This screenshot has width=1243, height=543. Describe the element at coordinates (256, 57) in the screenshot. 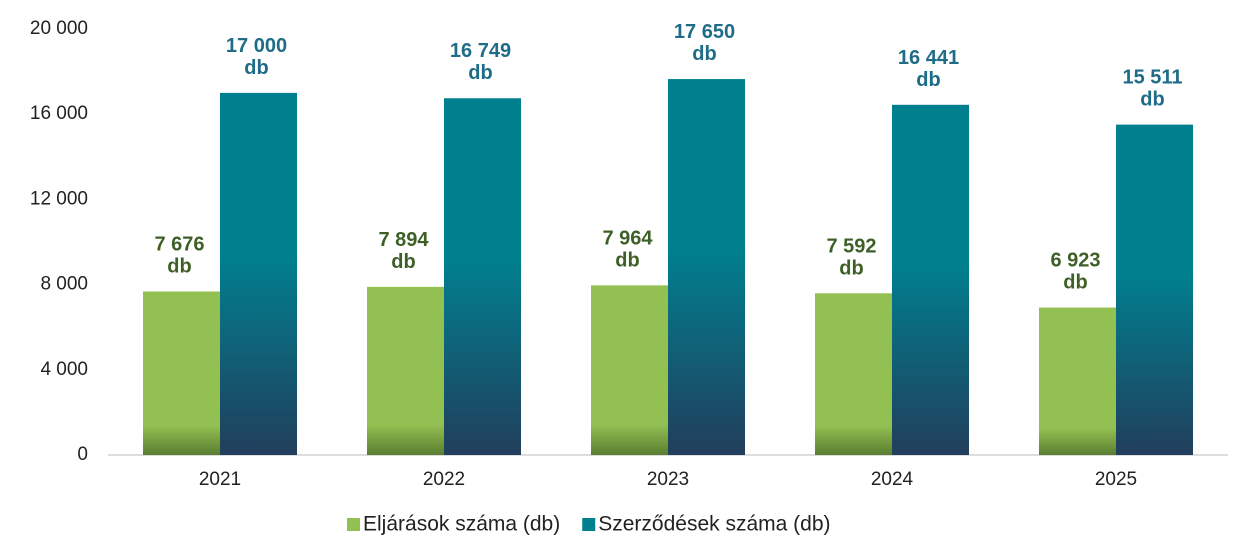

I see `value-label: 17 000 db` at that location.